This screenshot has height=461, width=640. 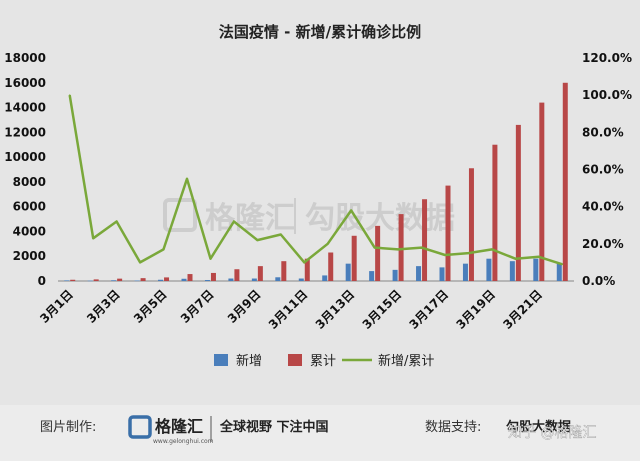 I want to click on legend-label-new: 新增, so click(x=249, y=361).